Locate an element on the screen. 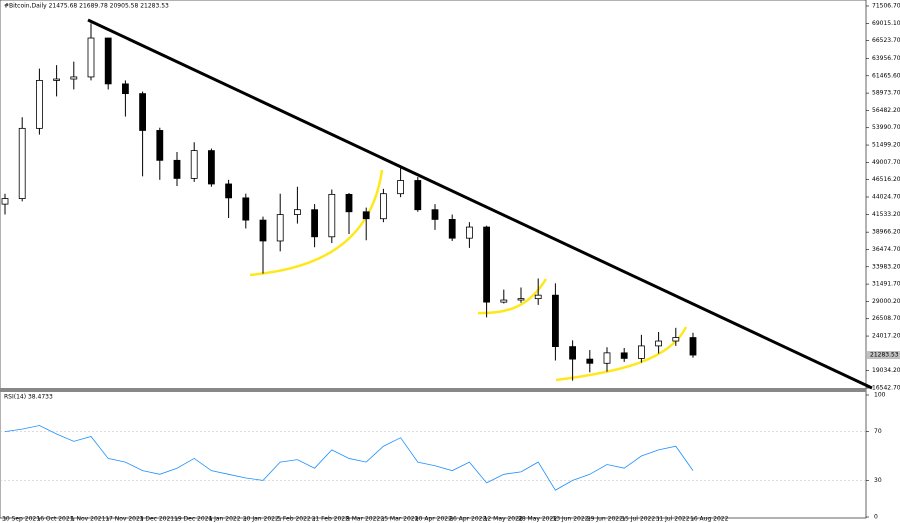 The image size is (900, 523). y-tick-label: 61465.60 is located at coordinates (886, 75).